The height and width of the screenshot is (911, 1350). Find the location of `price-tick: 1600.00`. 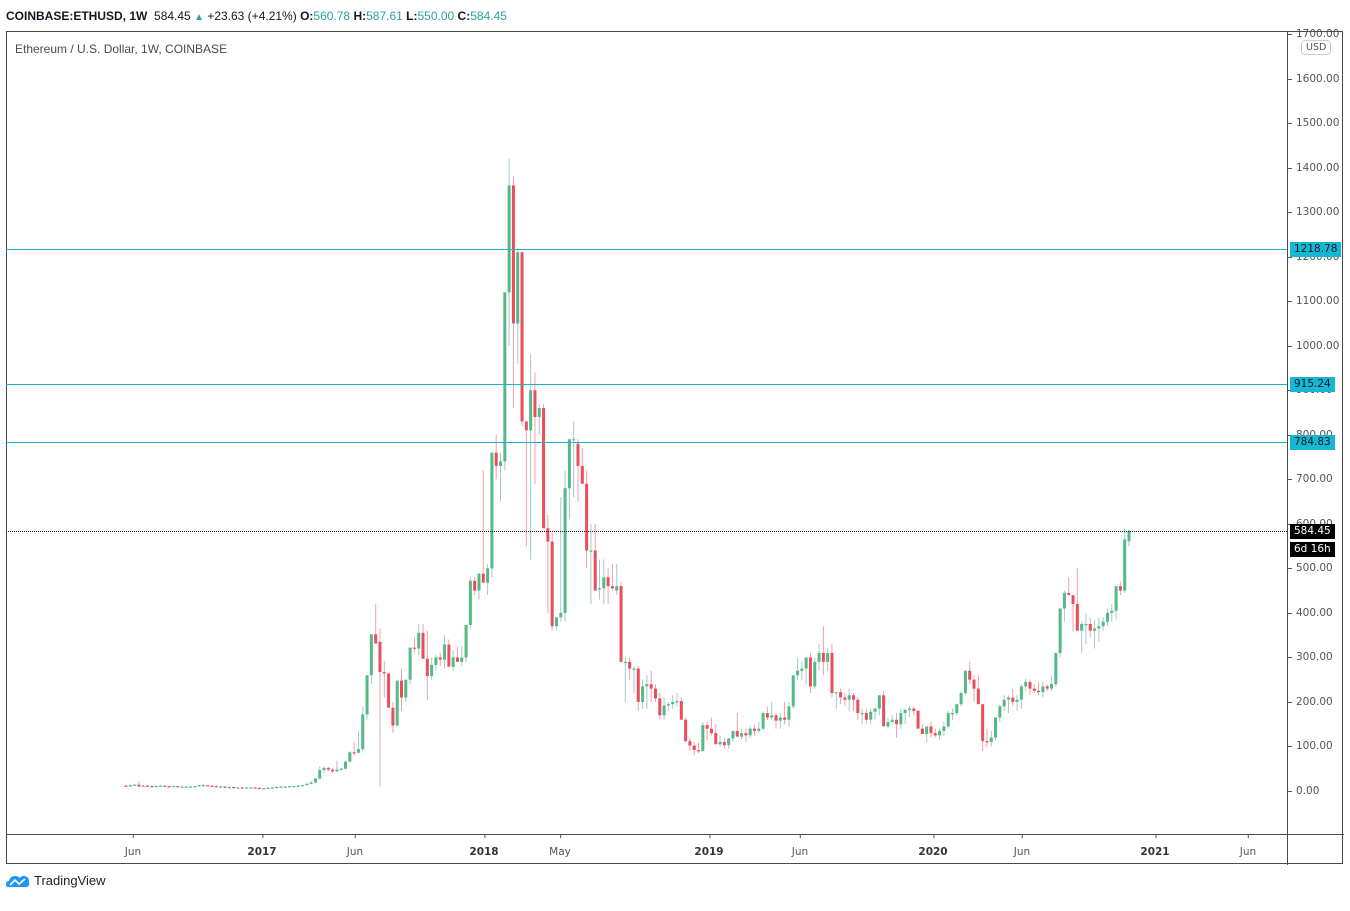

price-tick: 1600.00 is located at coordinates (1313, 79).